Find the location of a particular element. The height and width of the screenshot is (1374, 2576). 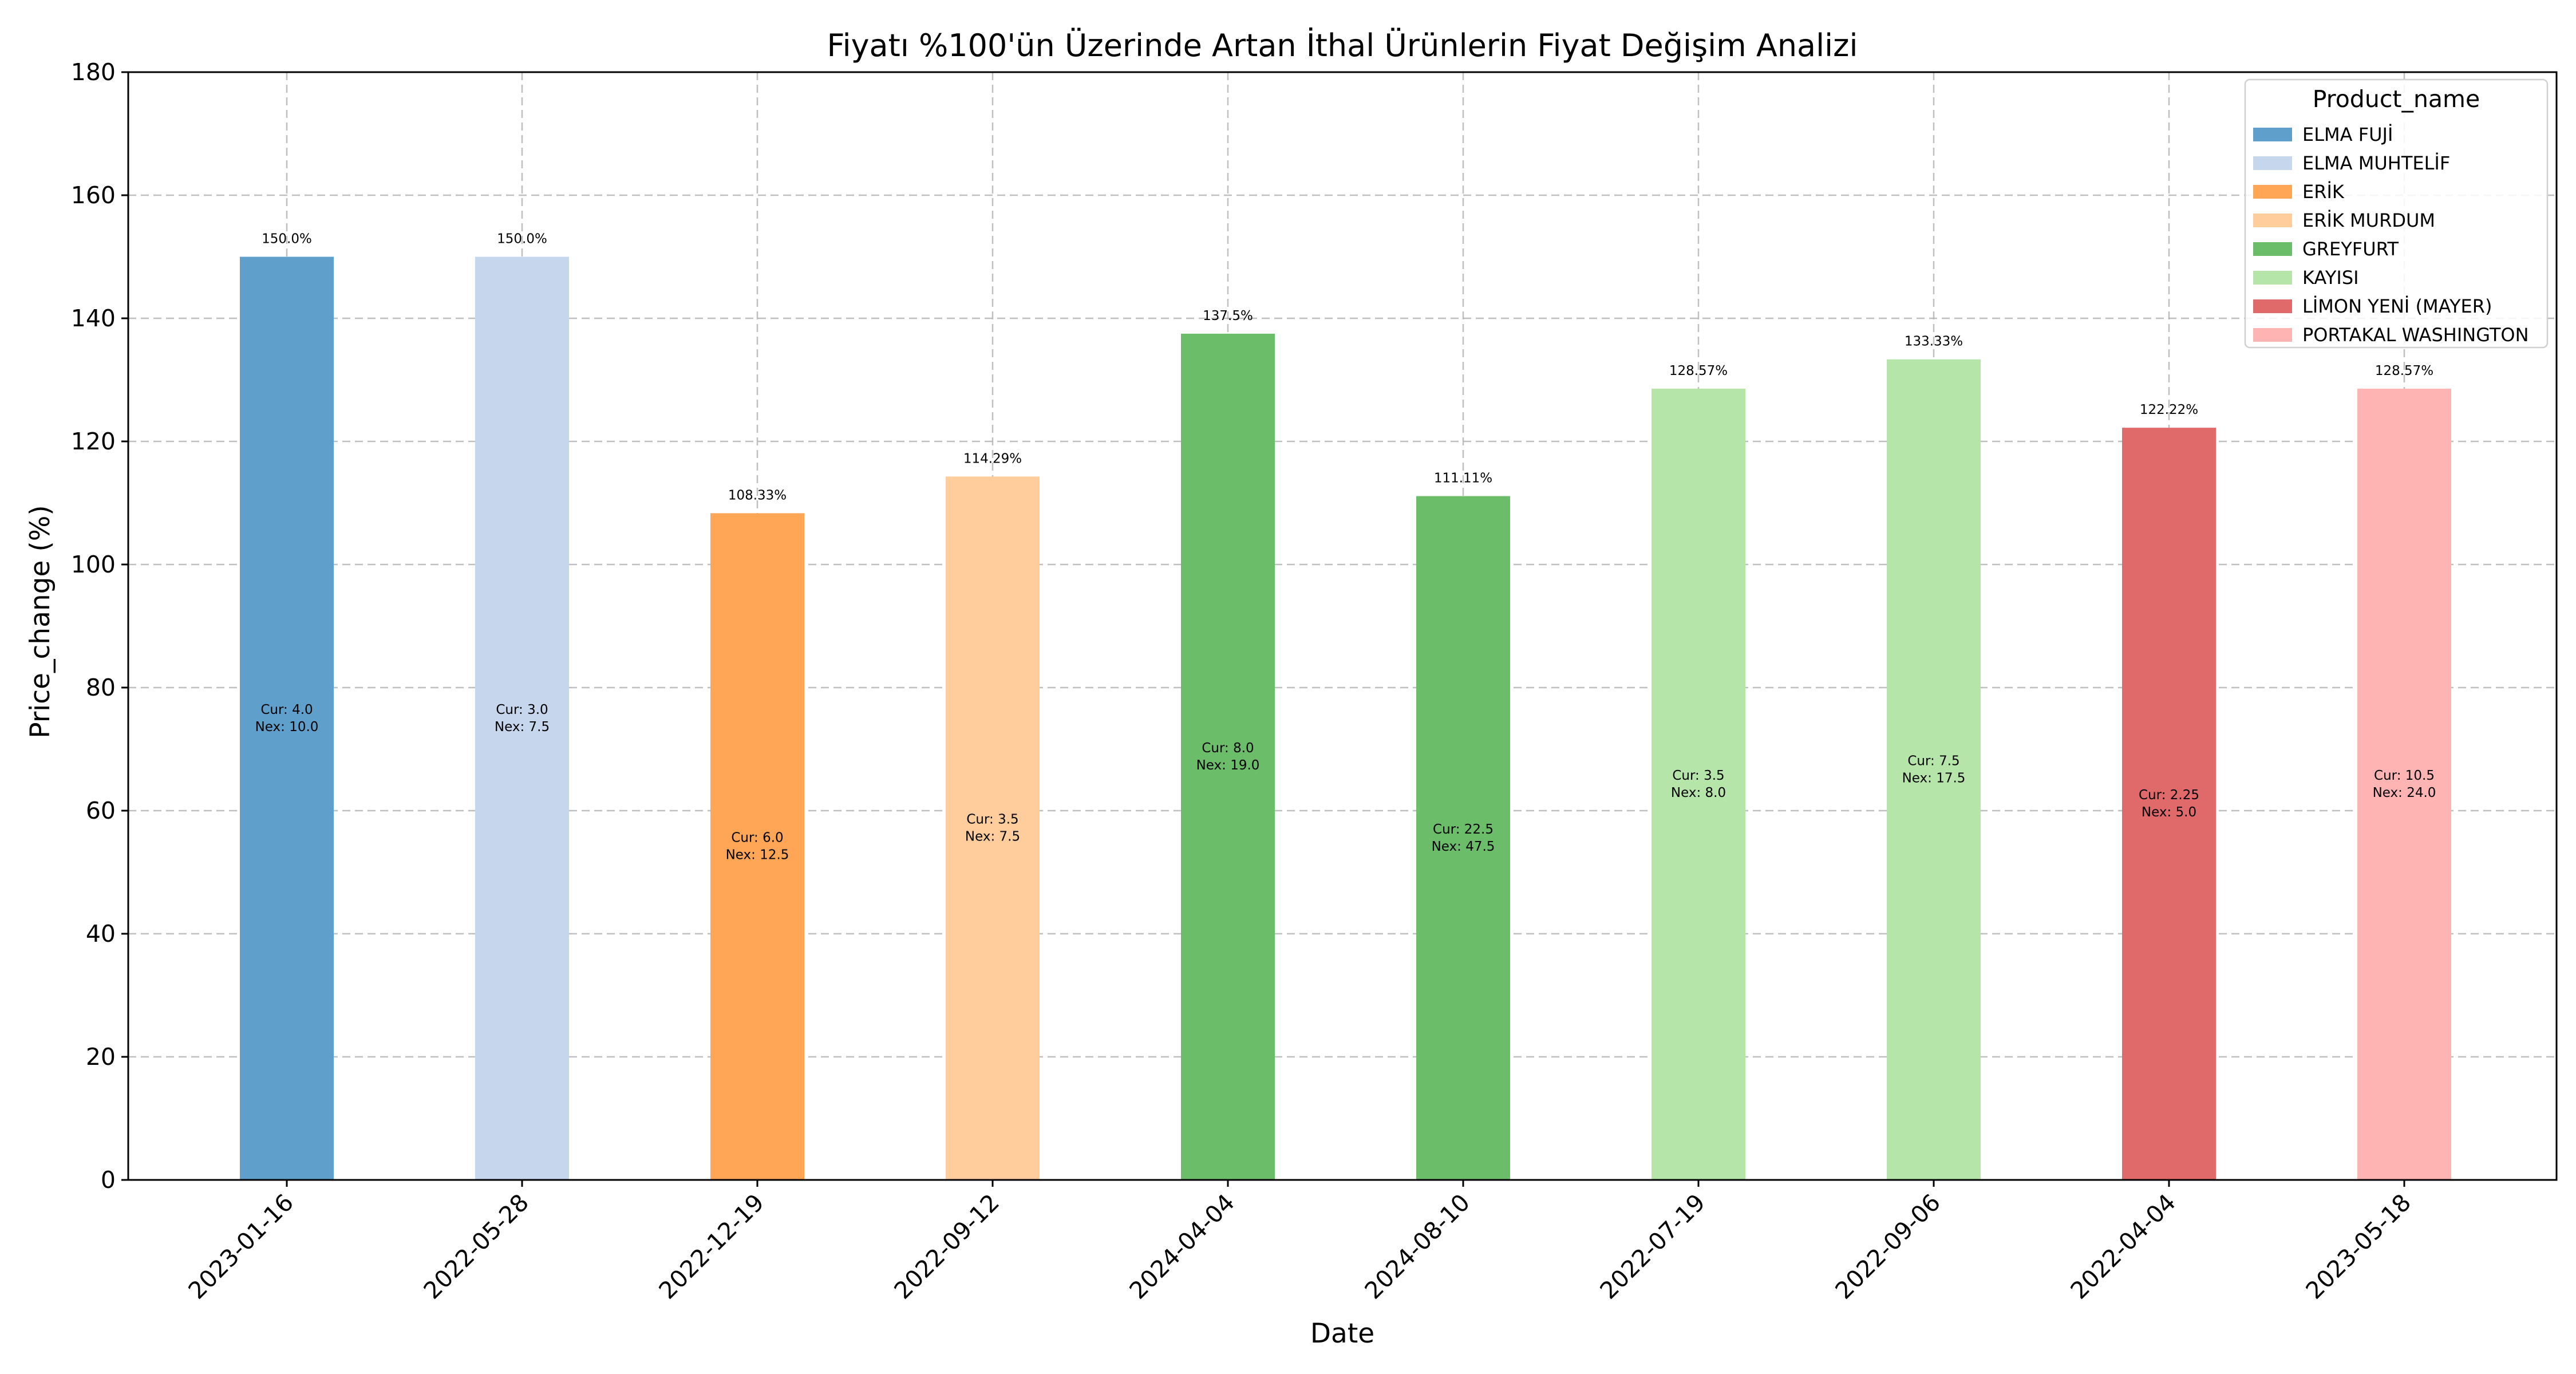

bar-cur-label: Cur: 6.0 is located at coordinates (757, 838).